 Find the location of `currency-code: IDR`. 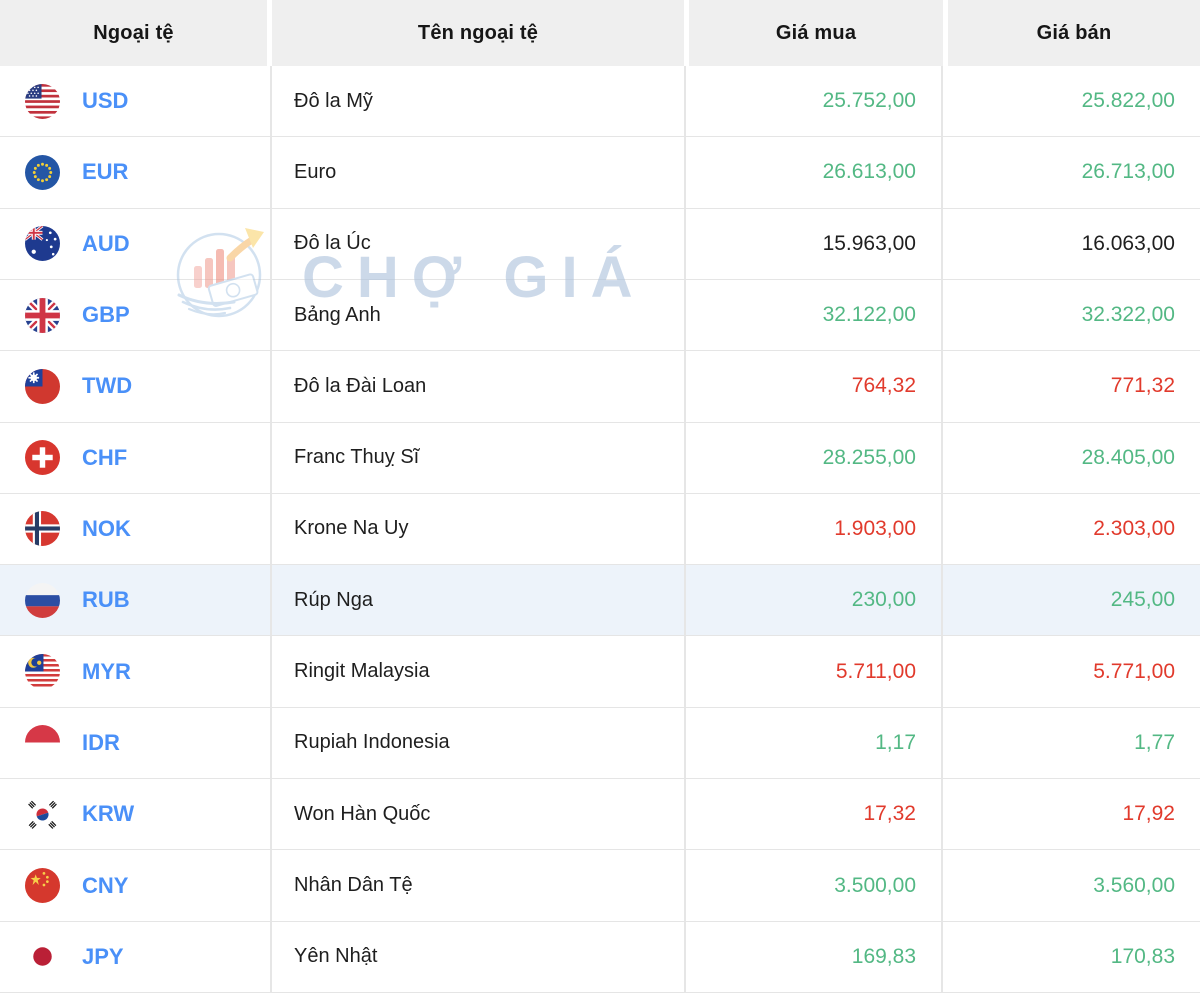

currency-code: IDR is located at coordinates (101, 742).